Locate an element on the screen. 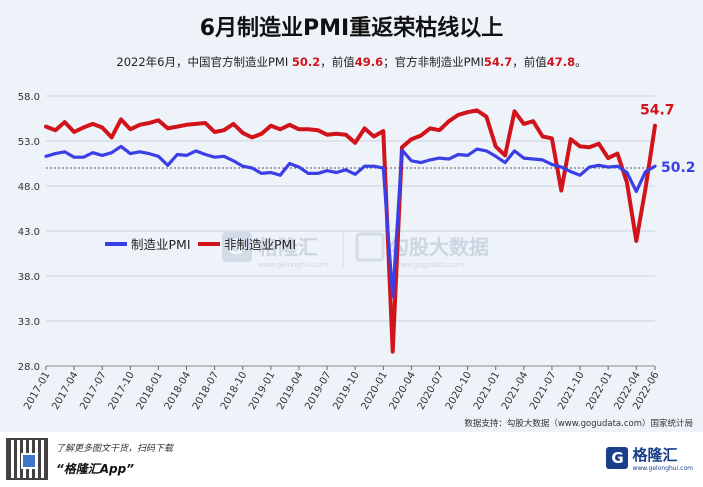  subtitle-mfg-prev: 49.6 is located at coordinates (369, 62).